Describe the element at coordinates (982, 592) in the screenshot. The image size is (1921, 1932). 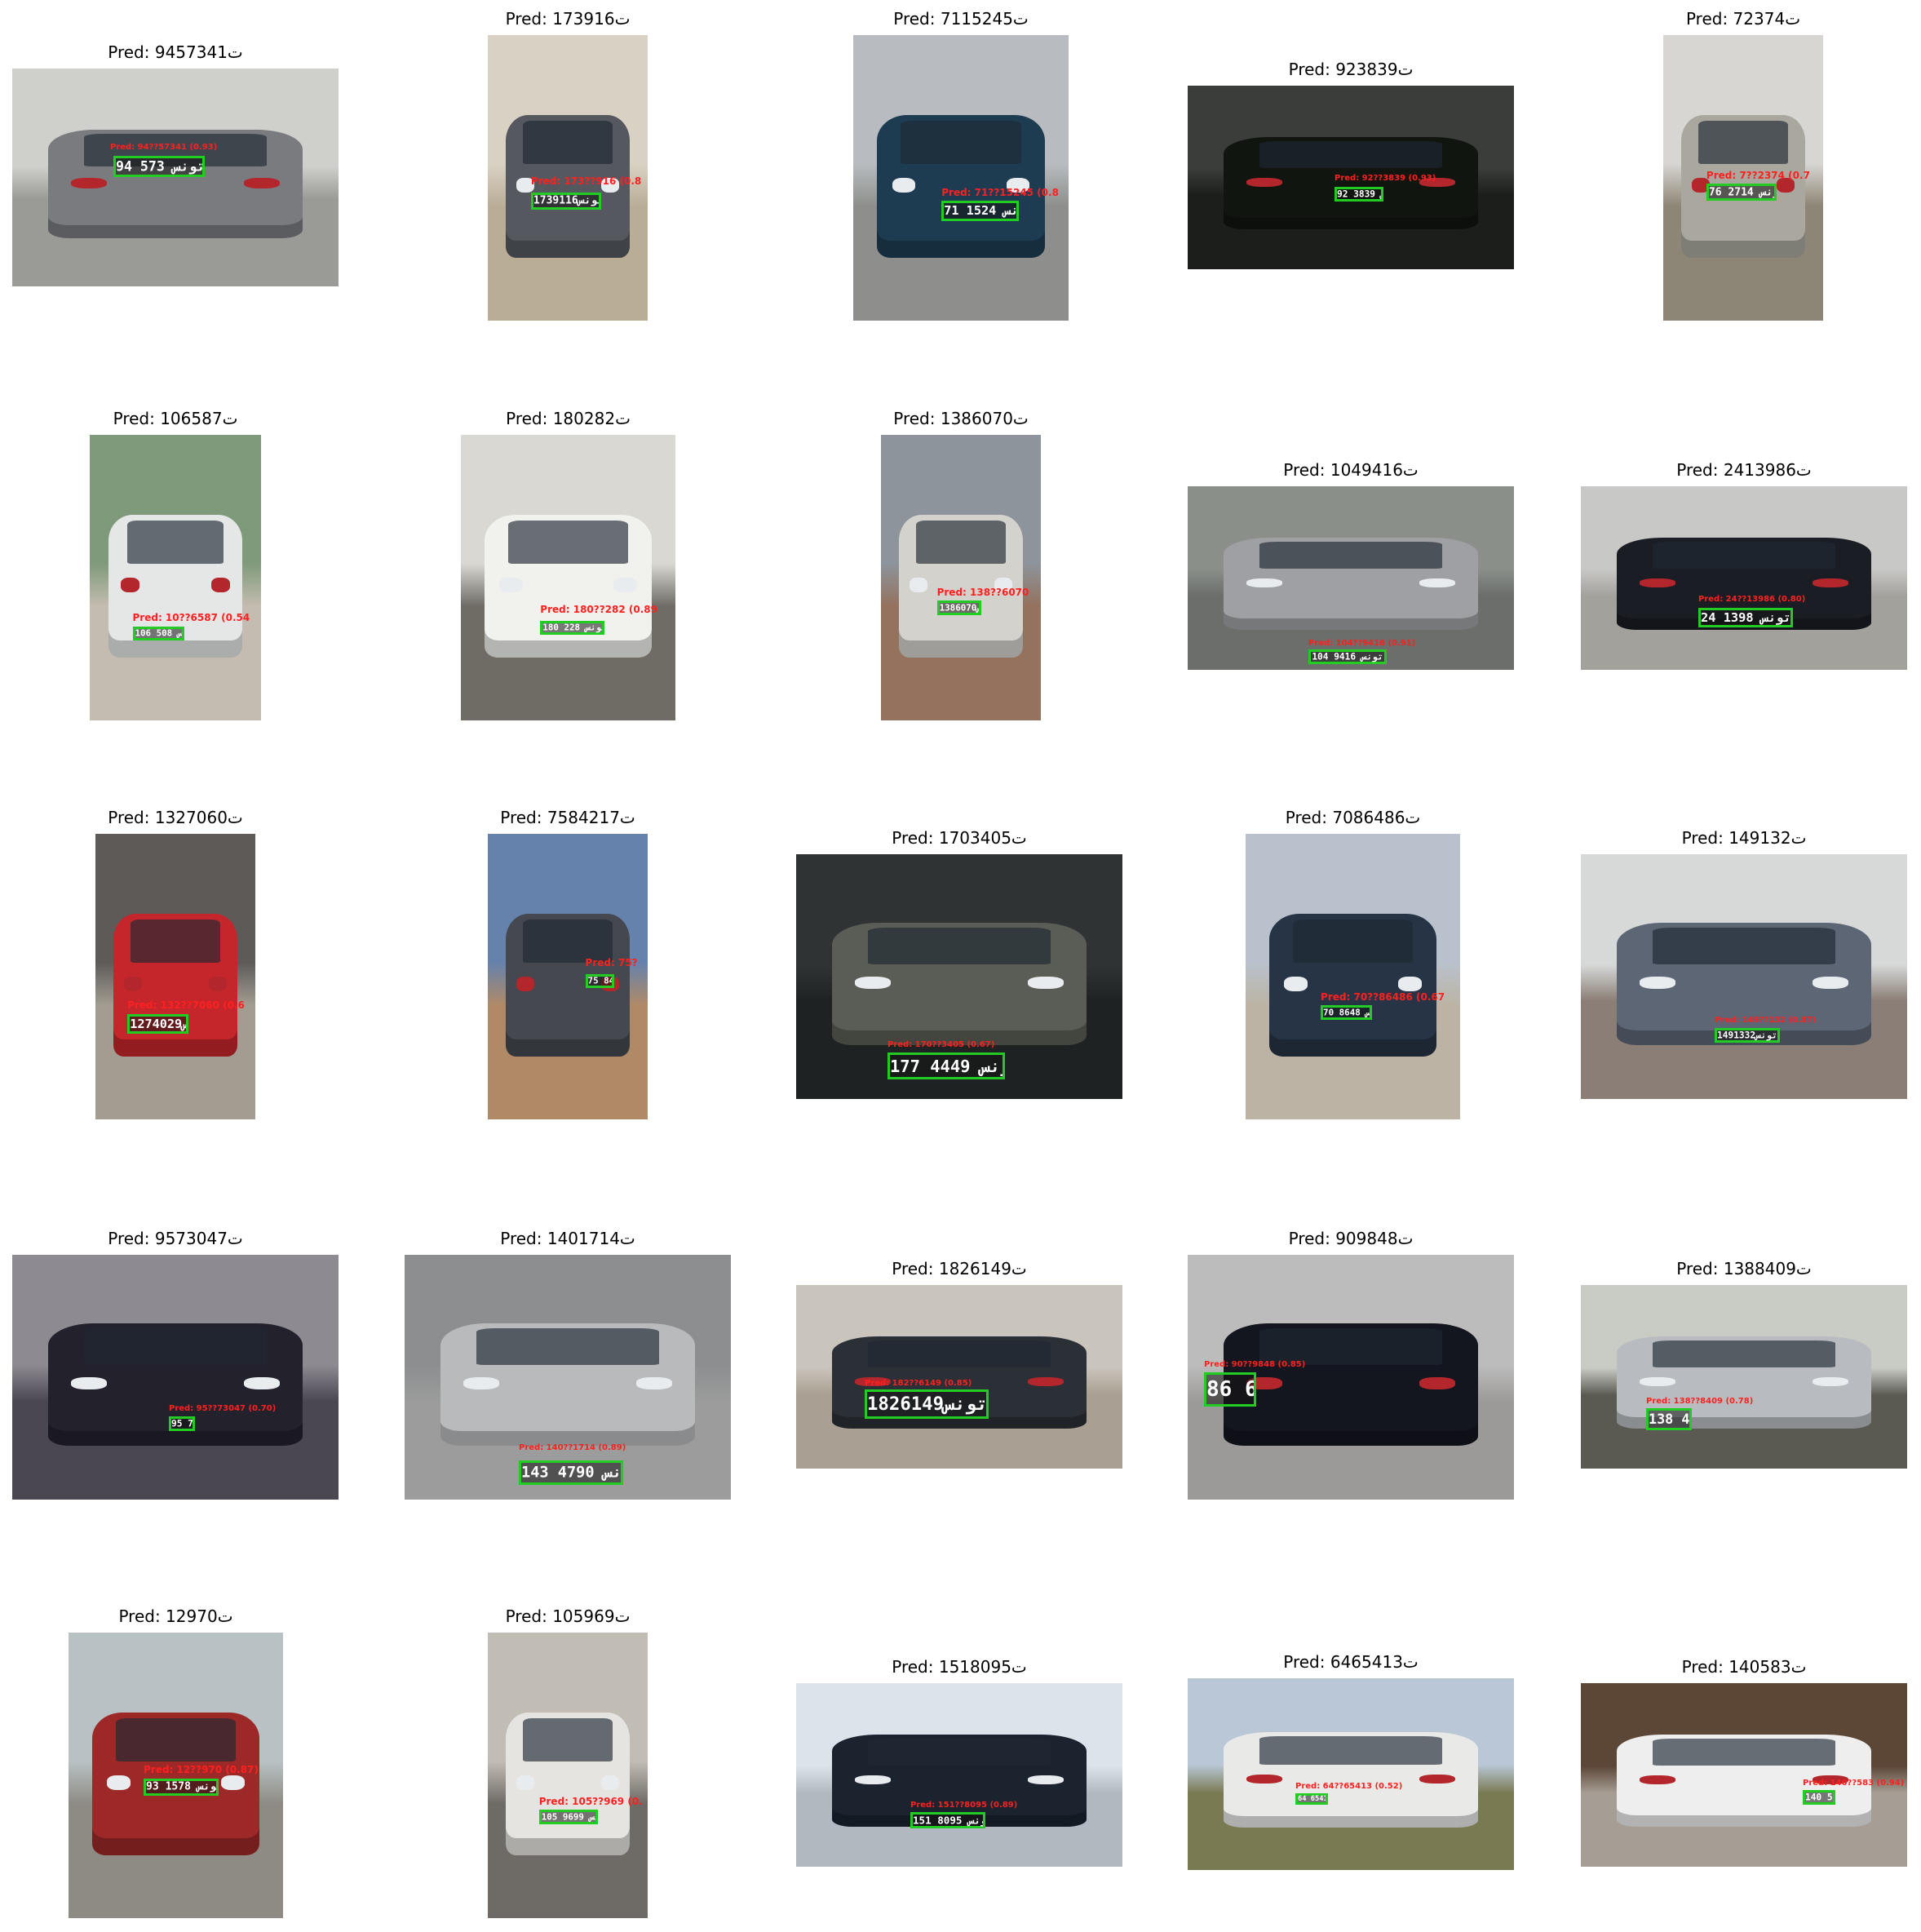
I see `overlay-prediction-label: Pred: 138??6070` at that location.